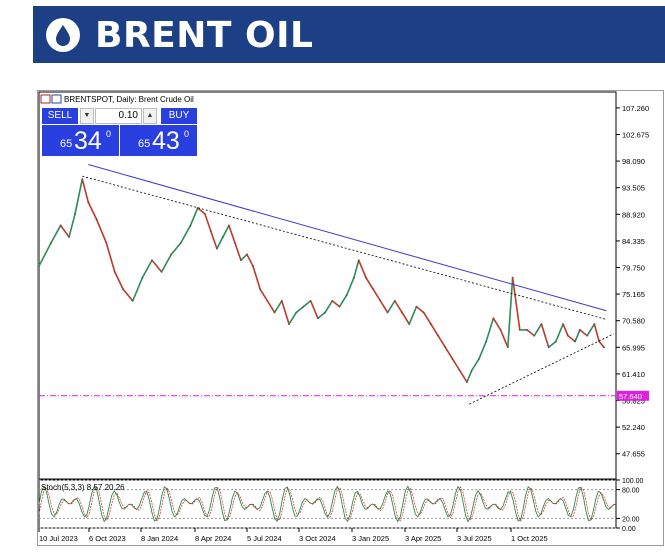 This screenshot has height=552, width=665. I want to click on x-tick-label: 3 Oct 2024, so click(317, 538).